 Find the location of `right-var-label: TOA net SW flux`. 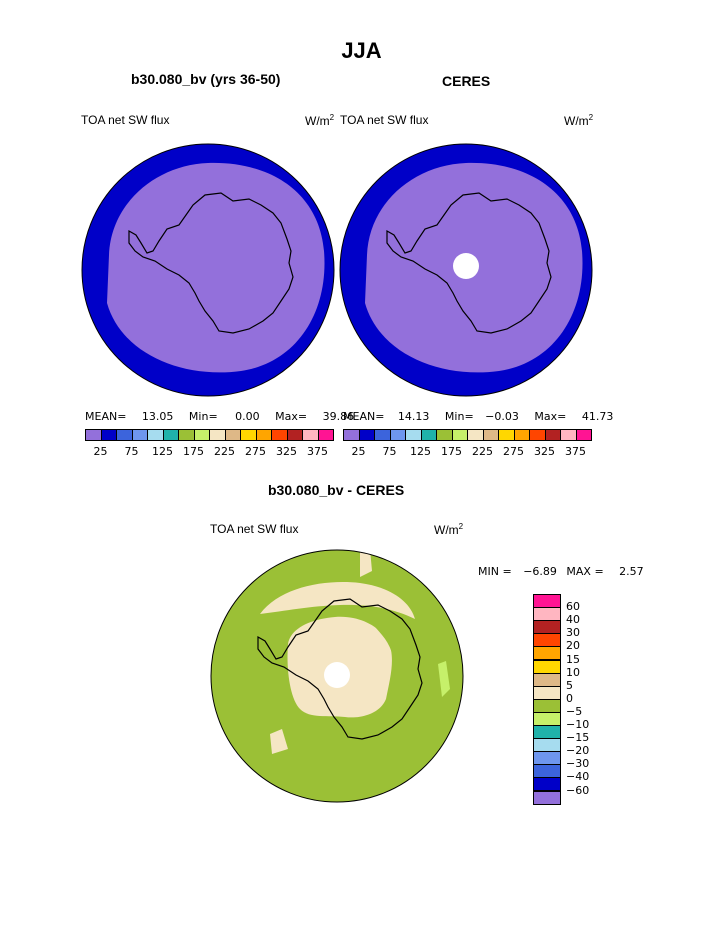

right-var-label: TOA net SW flux is located at coordinates (384, 120).